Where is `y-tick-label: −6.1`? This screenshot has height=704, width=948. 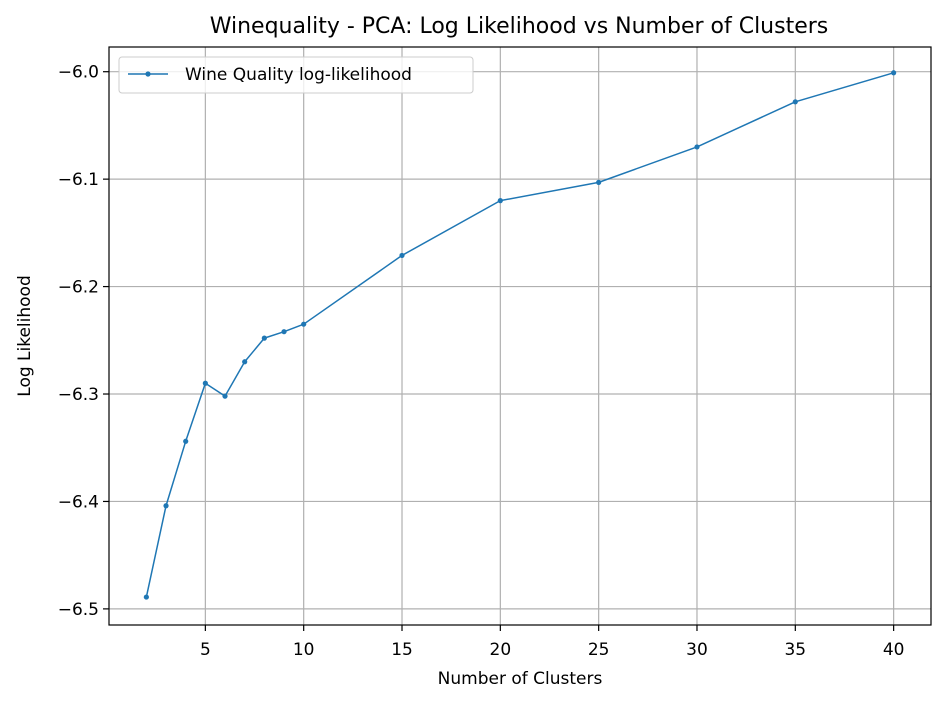 y-tick-label: −6.1 is located at coordinates (78, 180).